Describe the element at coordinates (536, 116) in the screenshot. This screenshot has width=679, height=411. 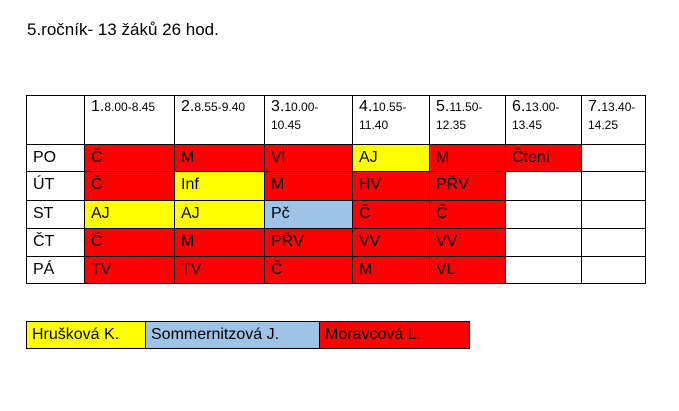
I see `period-time: 13.00-13.45` at that location.